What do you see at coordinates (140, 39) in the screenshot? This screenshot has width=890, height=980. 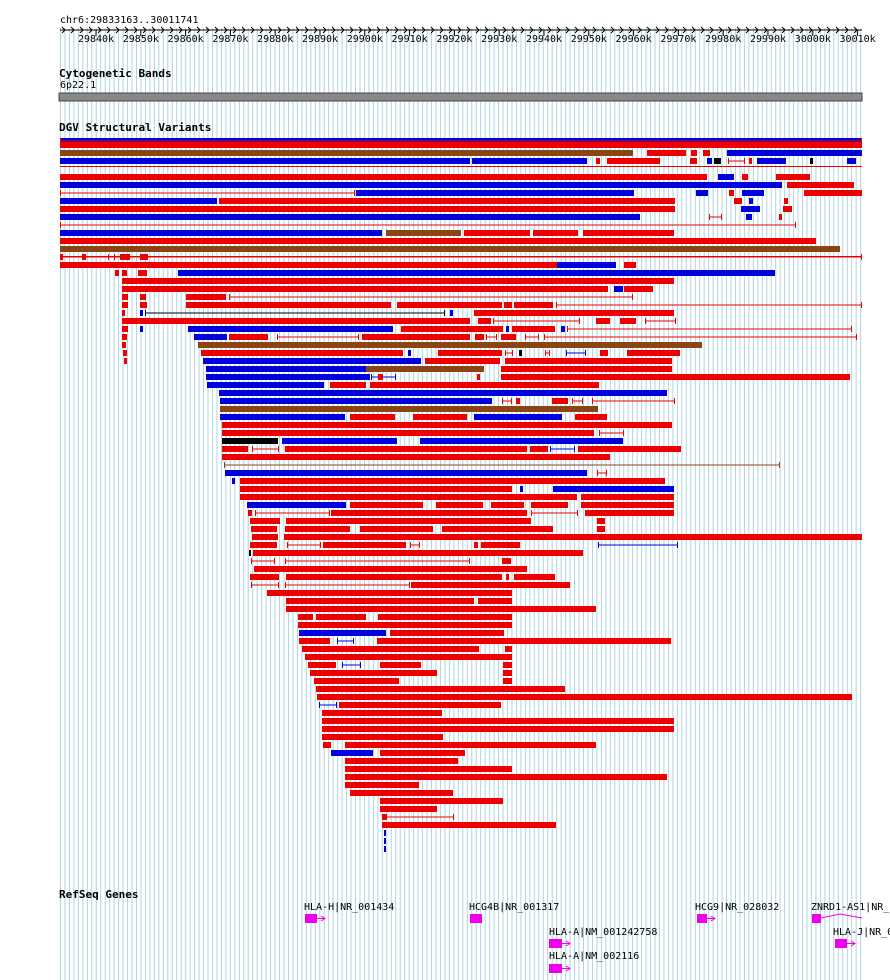 I see `ruler-tick-label: 29850k` at bounding box center [140, 39].